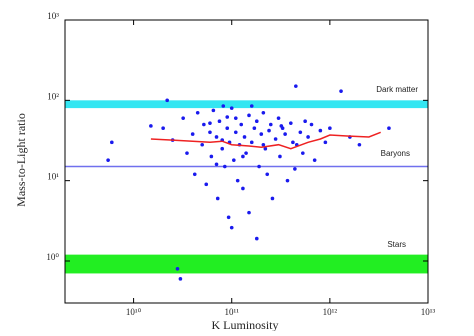  Describe the element at coordinates (53, 177) in the screenshot. I see `y-tick-label: 10¹` at that location.